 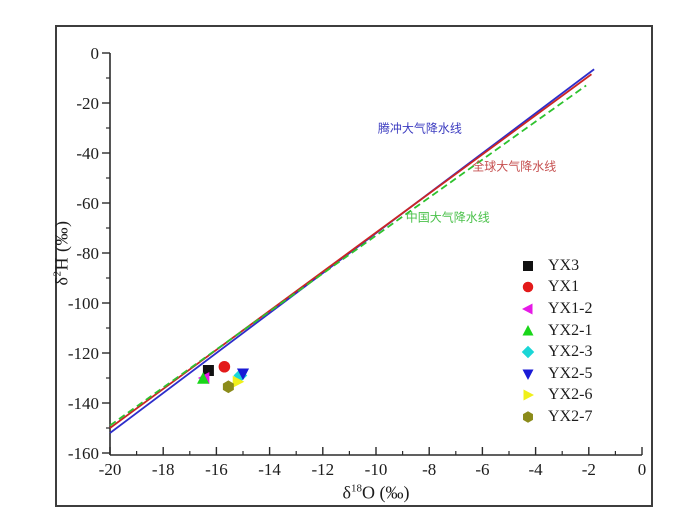 What do you see at coordinates (570, 330) in the screenshot?
I see `legend-label: YX2-1` at bounding box center [570, 330].